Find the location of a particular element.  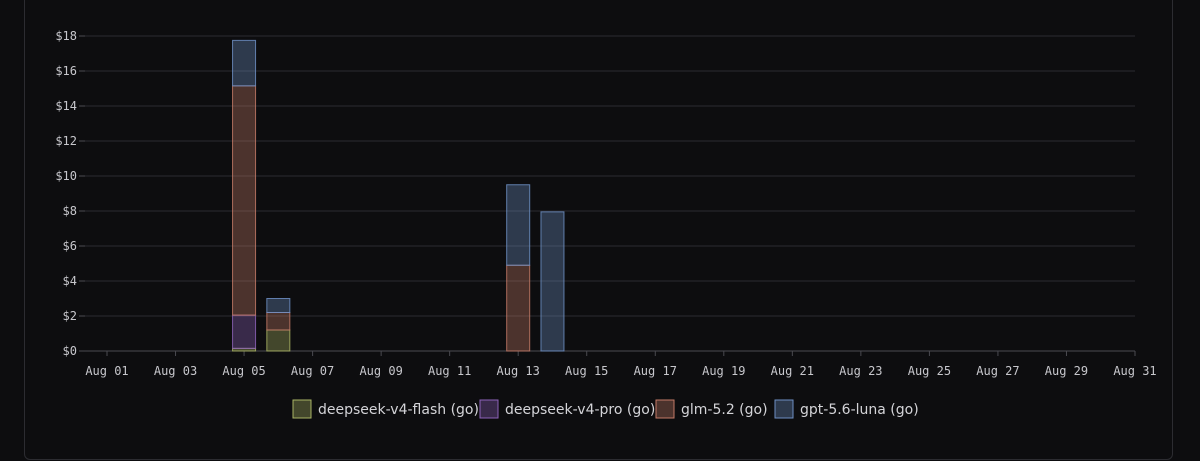

x-tick-label: Aug 21 is located at coordinates (792, 371).